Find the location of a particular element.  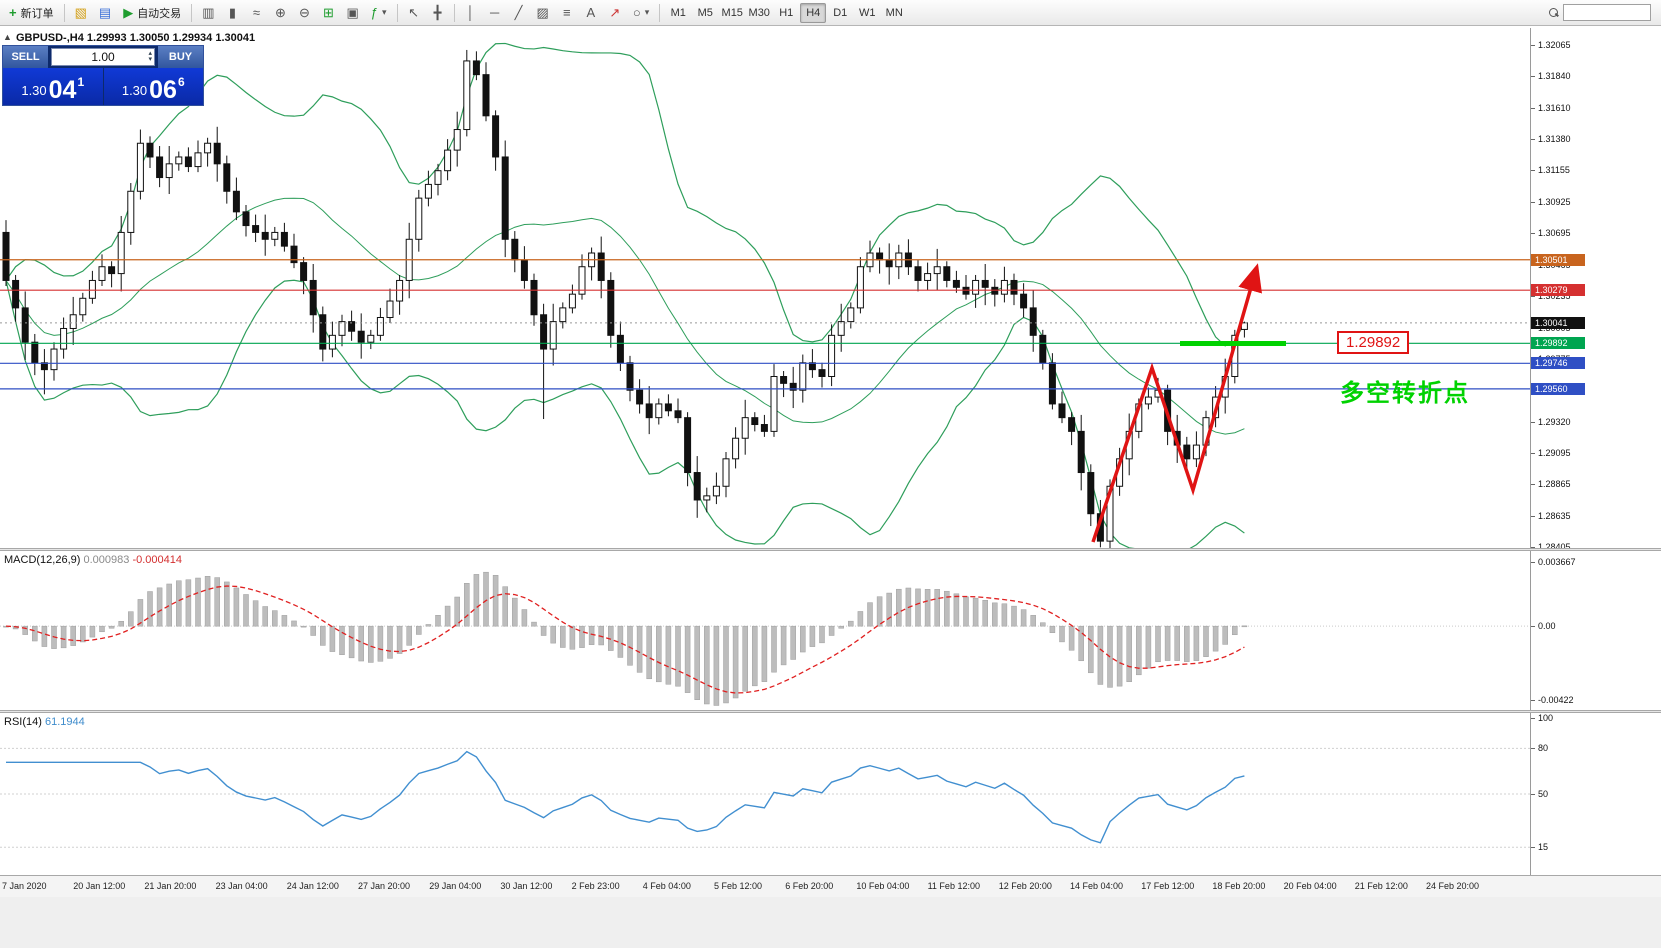

one-click-trading-panel: SELL 1.00 ▴ ▾ BUY 1.30 04 1 is located at coordinates (103, 75).